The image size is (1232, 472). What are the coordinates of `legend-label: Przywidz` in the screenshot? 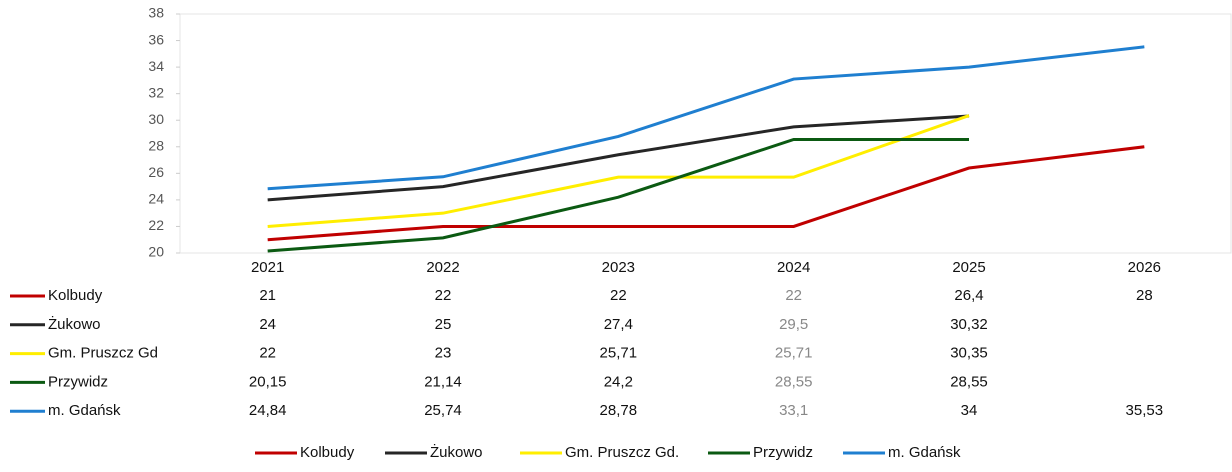 It's located at (783, 452).